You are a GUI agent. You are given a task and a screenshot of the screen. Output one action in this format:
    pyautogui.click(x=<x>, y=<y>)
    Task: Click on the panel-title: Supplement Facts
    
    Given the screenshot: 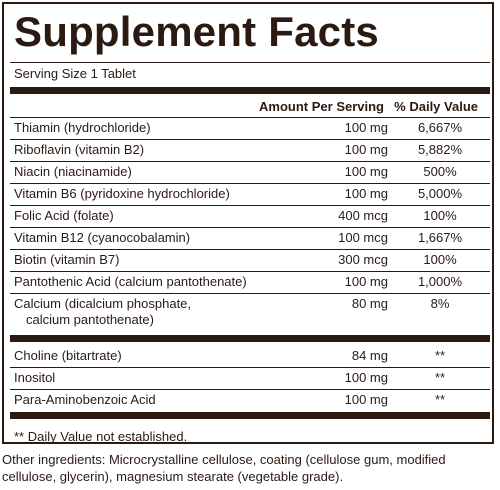 What is the action you would take?
    pyautogui.click(x=196, y=31)
    